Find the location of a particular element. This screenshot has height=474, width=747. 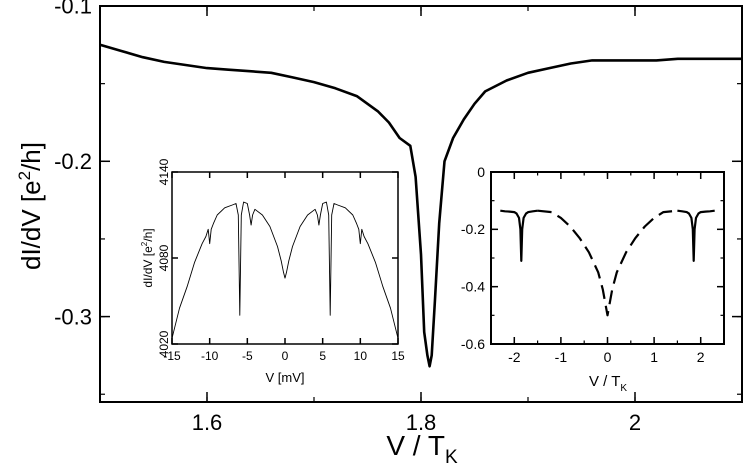

inset-left-x-tick-label: -10 is located at coordinates (210, 356).